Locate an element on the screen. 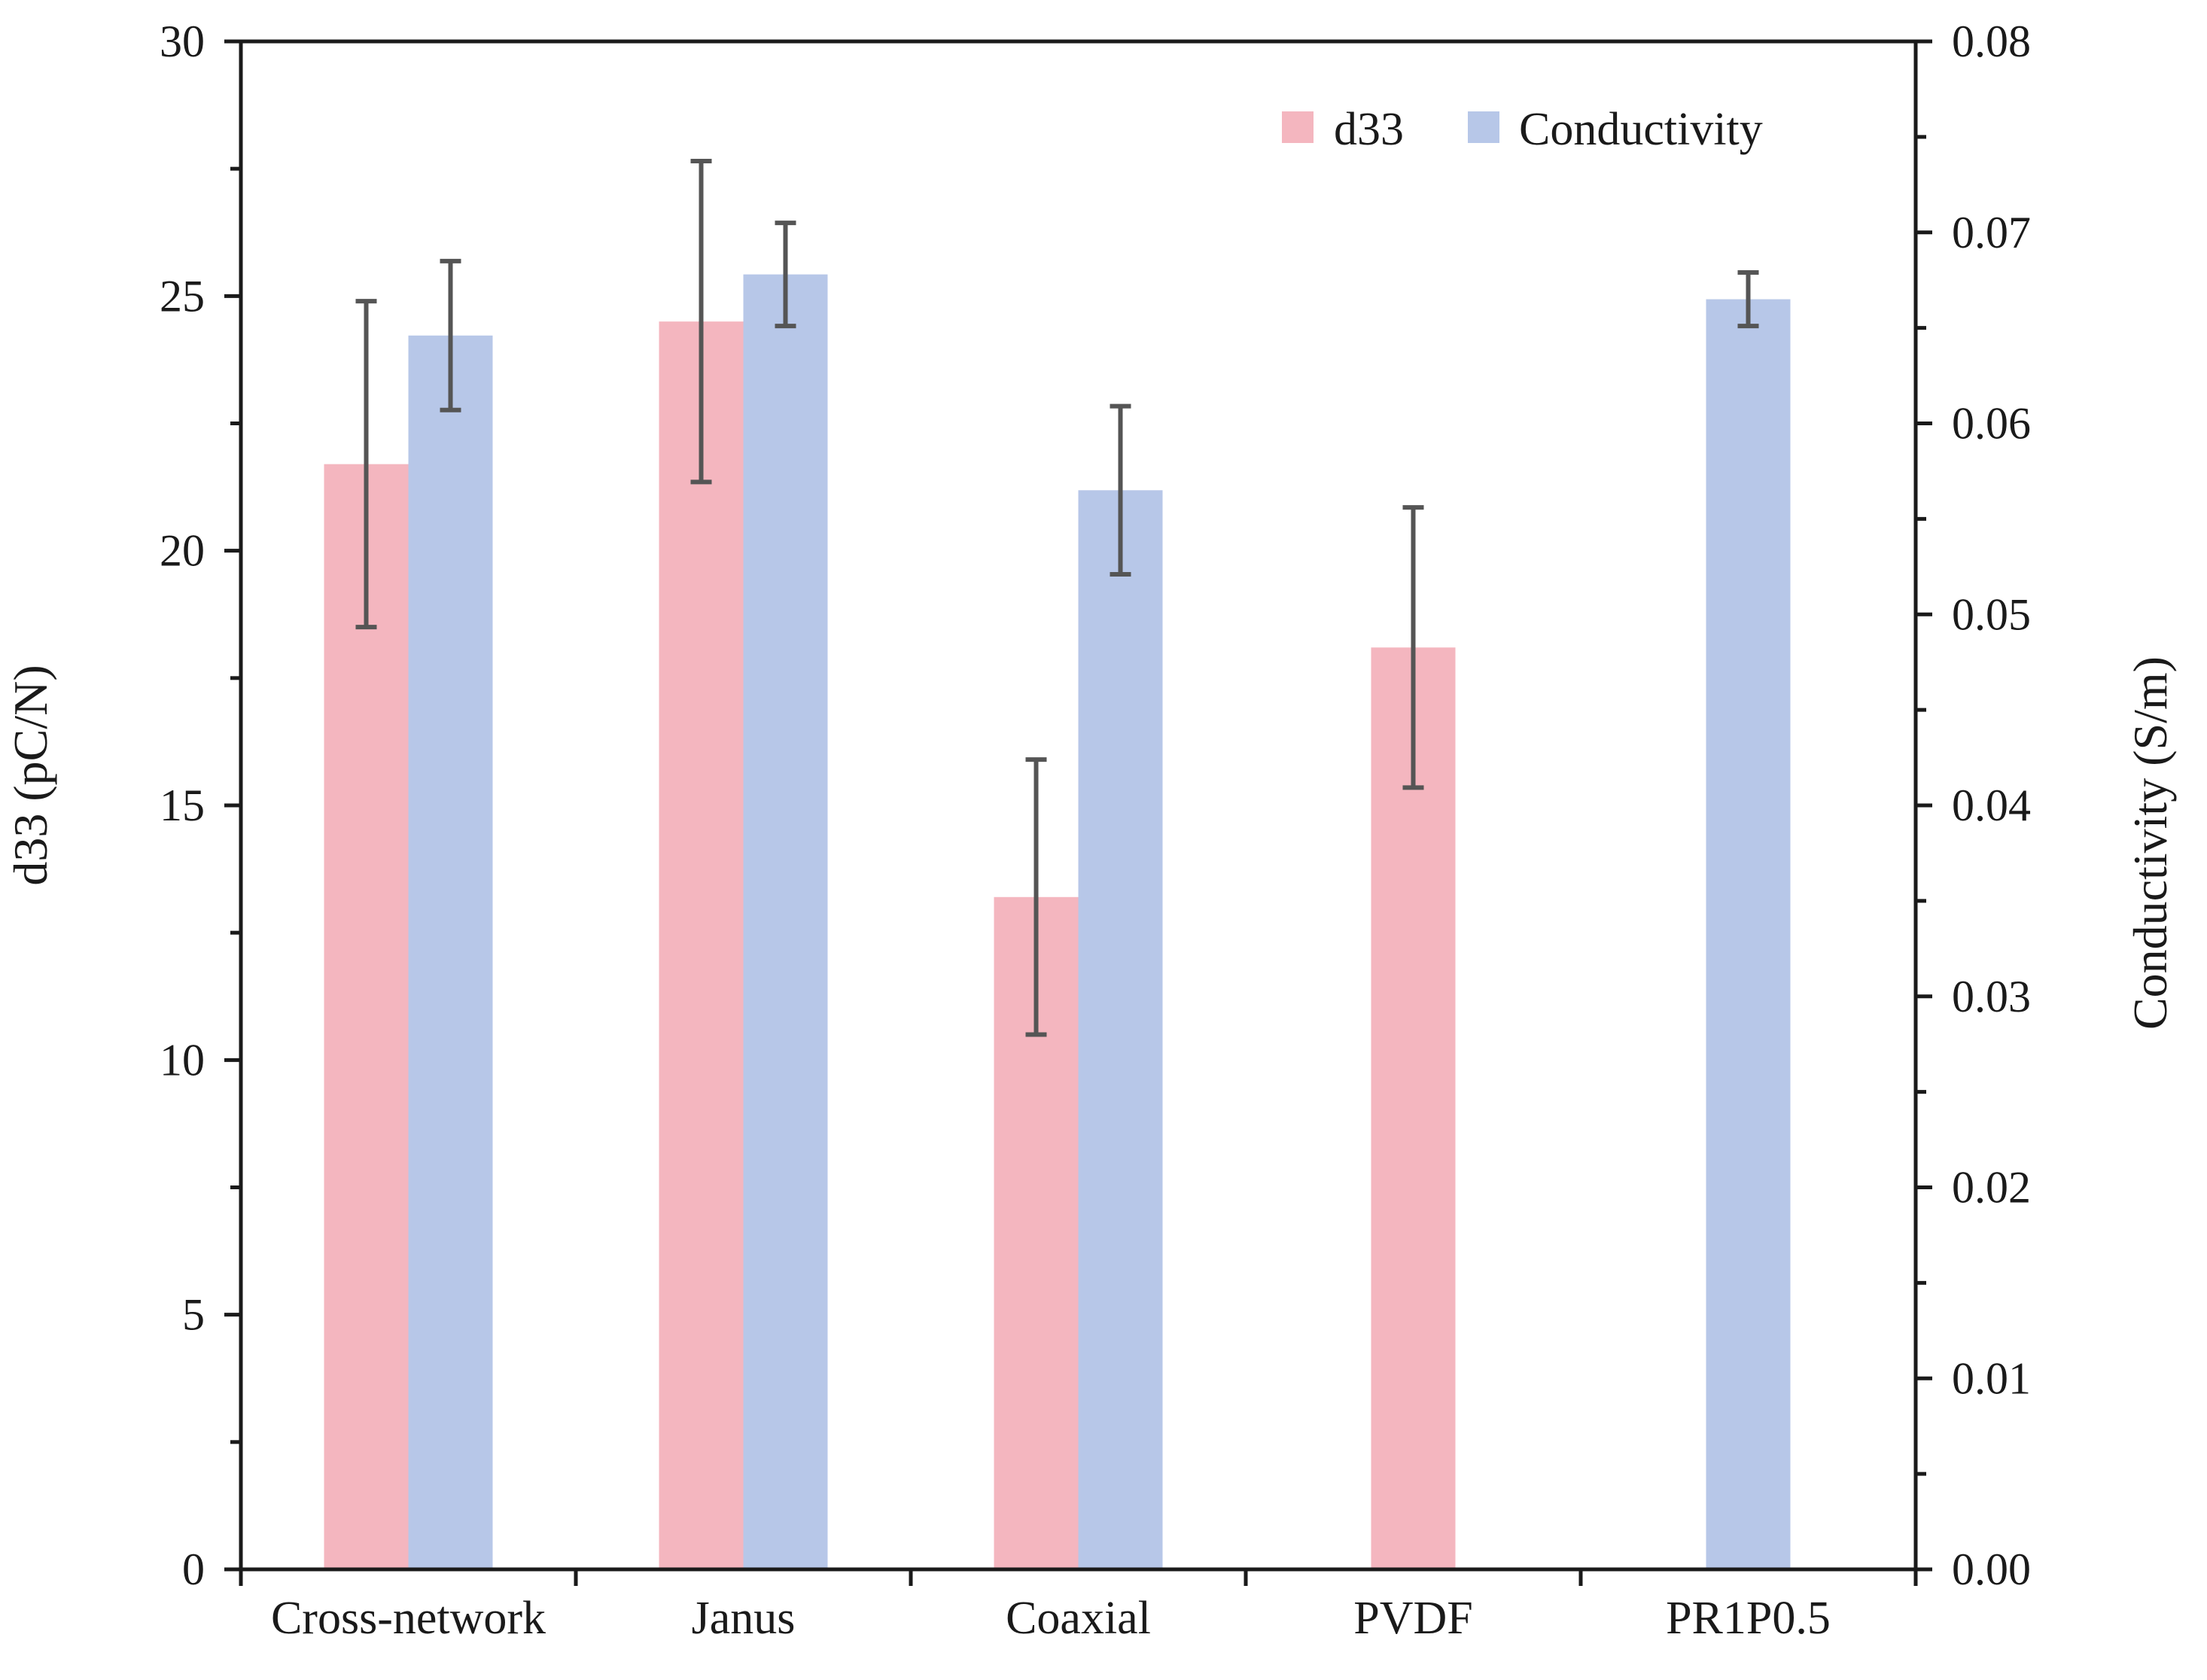  x-category-label: PVDF is located at coordinates (1413, 1618).